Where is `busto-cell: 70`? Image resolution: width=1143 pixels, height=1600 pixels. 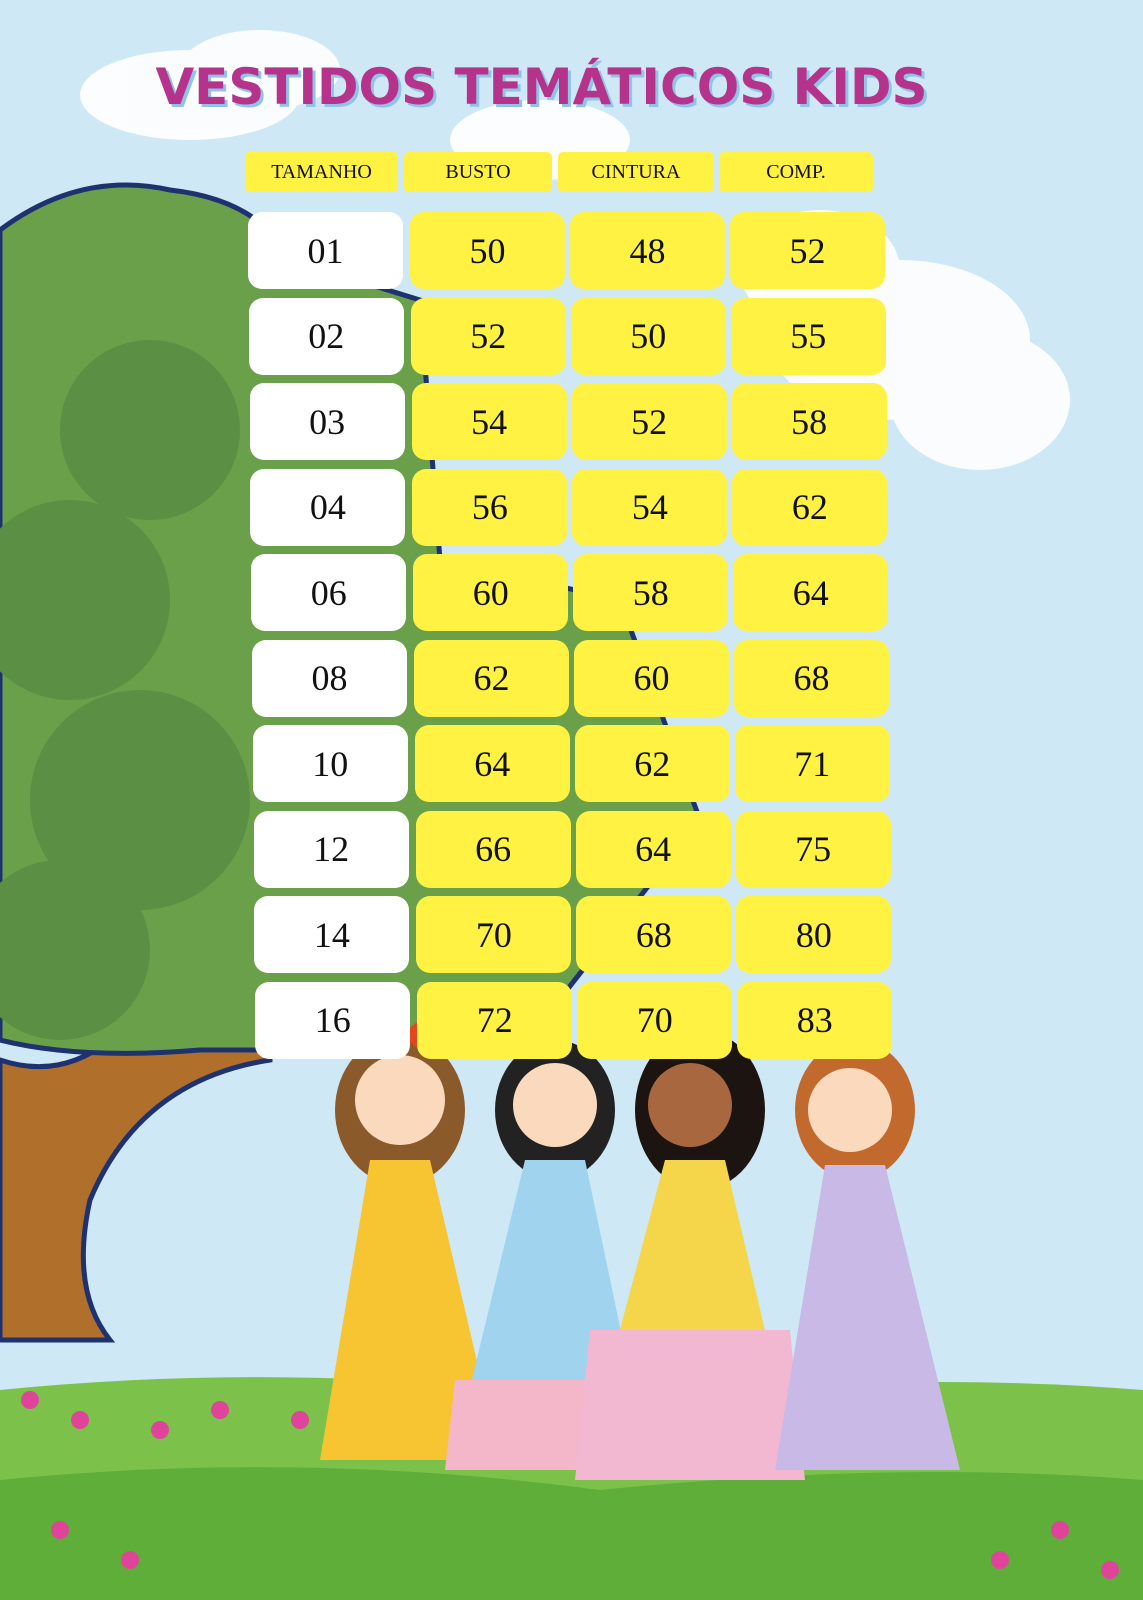 busto-cell: 70 is located at coordinates (494, 934).